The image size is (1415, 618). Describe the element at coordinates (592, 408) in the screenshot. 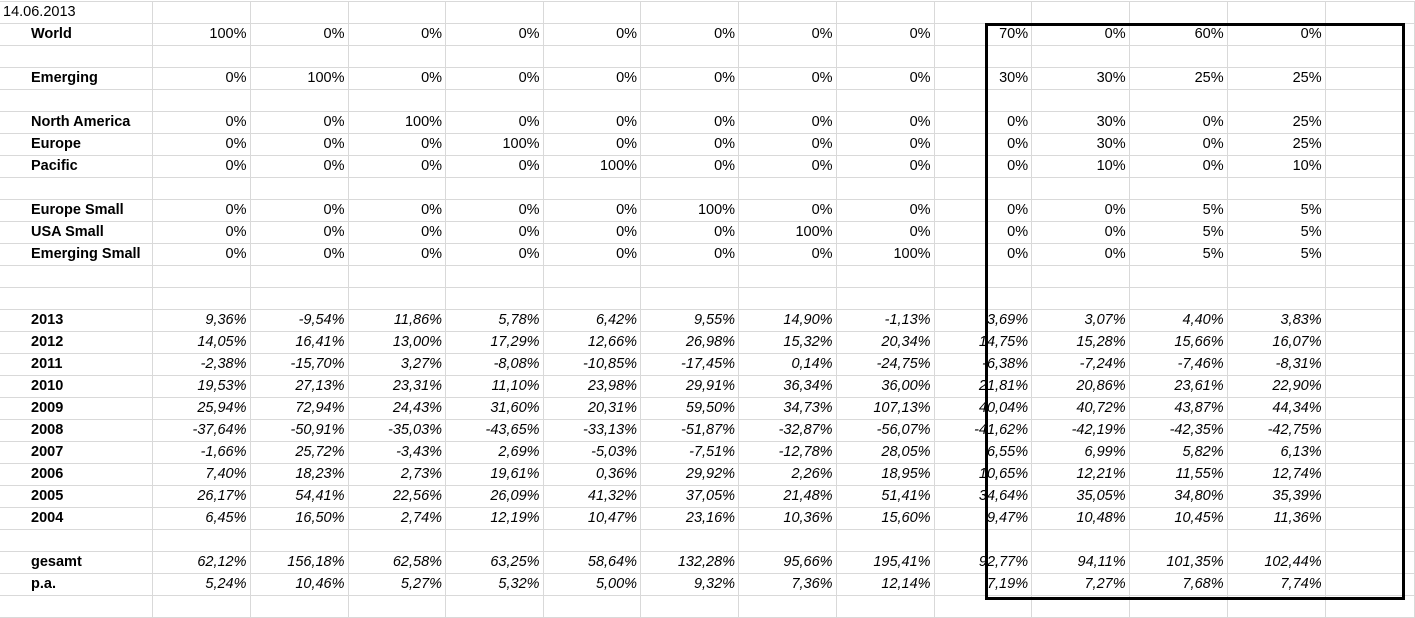

I see `value-cell: 20,31%` at that location.